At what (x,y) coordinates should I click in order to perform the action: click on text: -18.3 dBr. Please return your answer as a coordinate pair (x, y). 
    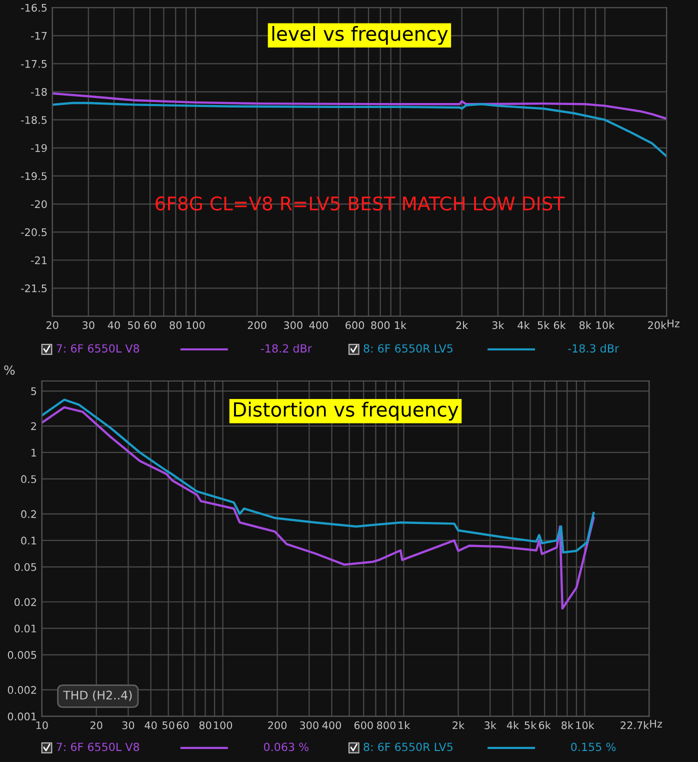
    Looking at the image, I should click on (594, 348).